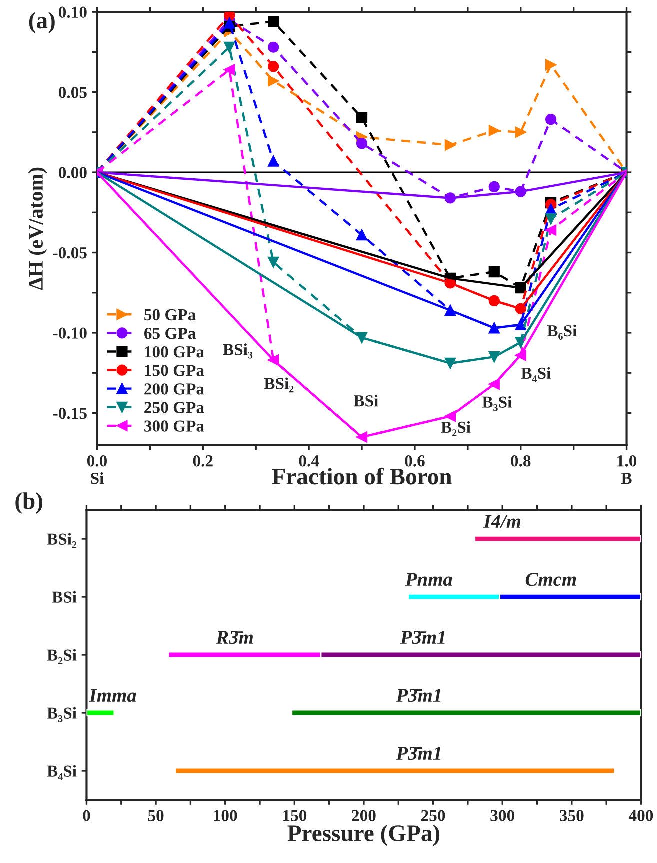 Image resolution: width=657 pixels, height=863 pixels. I want to click on x-tick-label: 250, so click(433, 816).